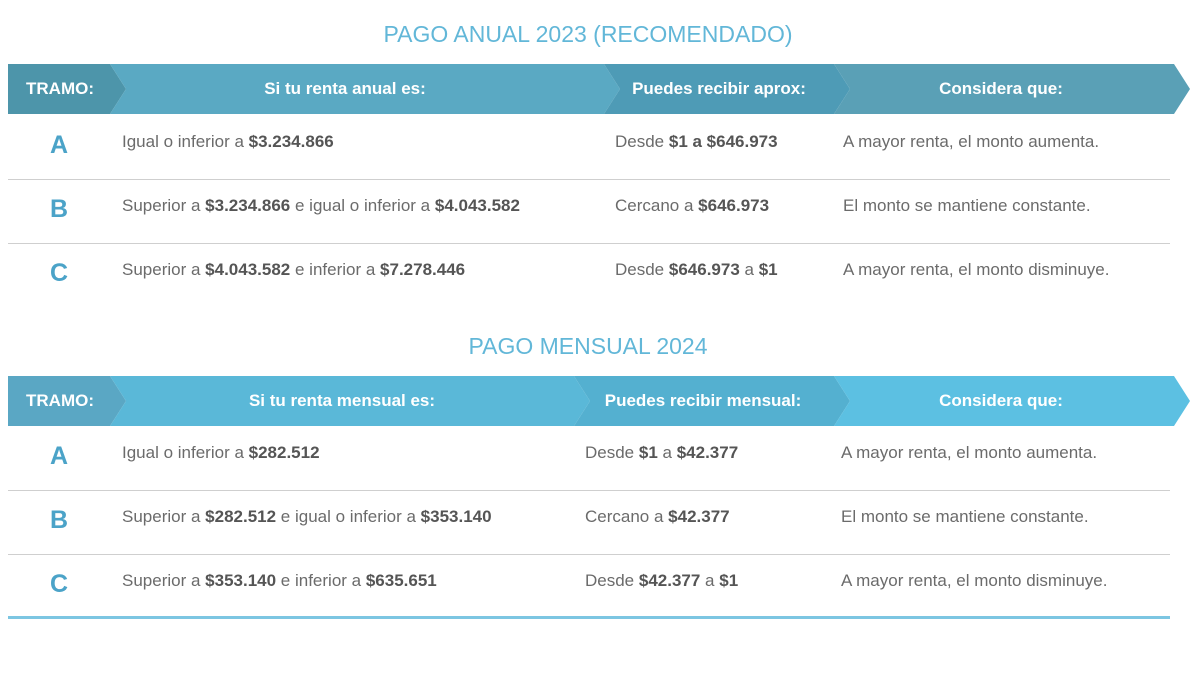 The width and height of the screenshot is (1200, 675). Describe the element at coordinates (662, 452) in the screenshot. I see `monthly-monto-a: Desde $1 a $42.377` at that location.